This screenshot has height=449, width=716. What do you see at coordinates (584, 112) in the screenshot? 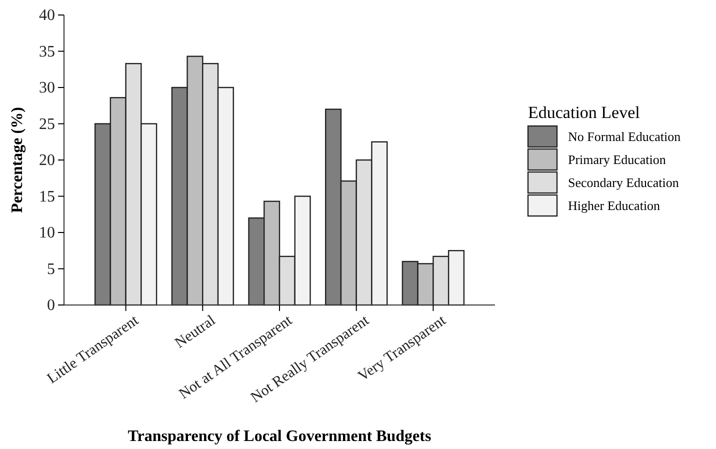
I see `legend-title: Education Level` at bounding box center [584, 112].